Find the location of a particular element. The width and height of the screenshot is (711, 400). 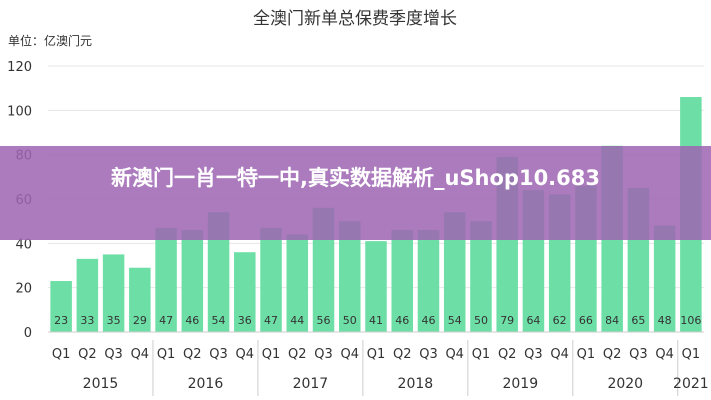

year-label: 2019 is located at coordinates (520, 384).